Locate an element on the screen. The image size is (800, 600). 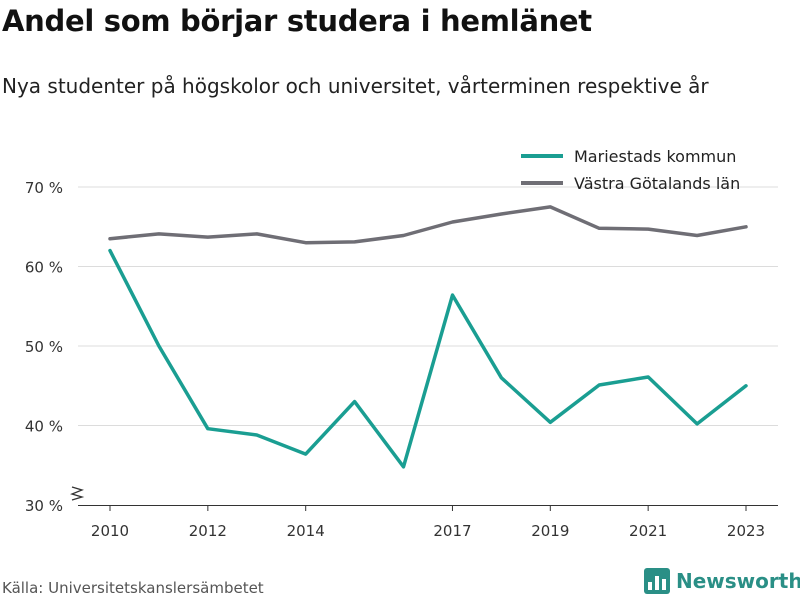
x-tick-label: 2010 is located at coordinates (110, 531).